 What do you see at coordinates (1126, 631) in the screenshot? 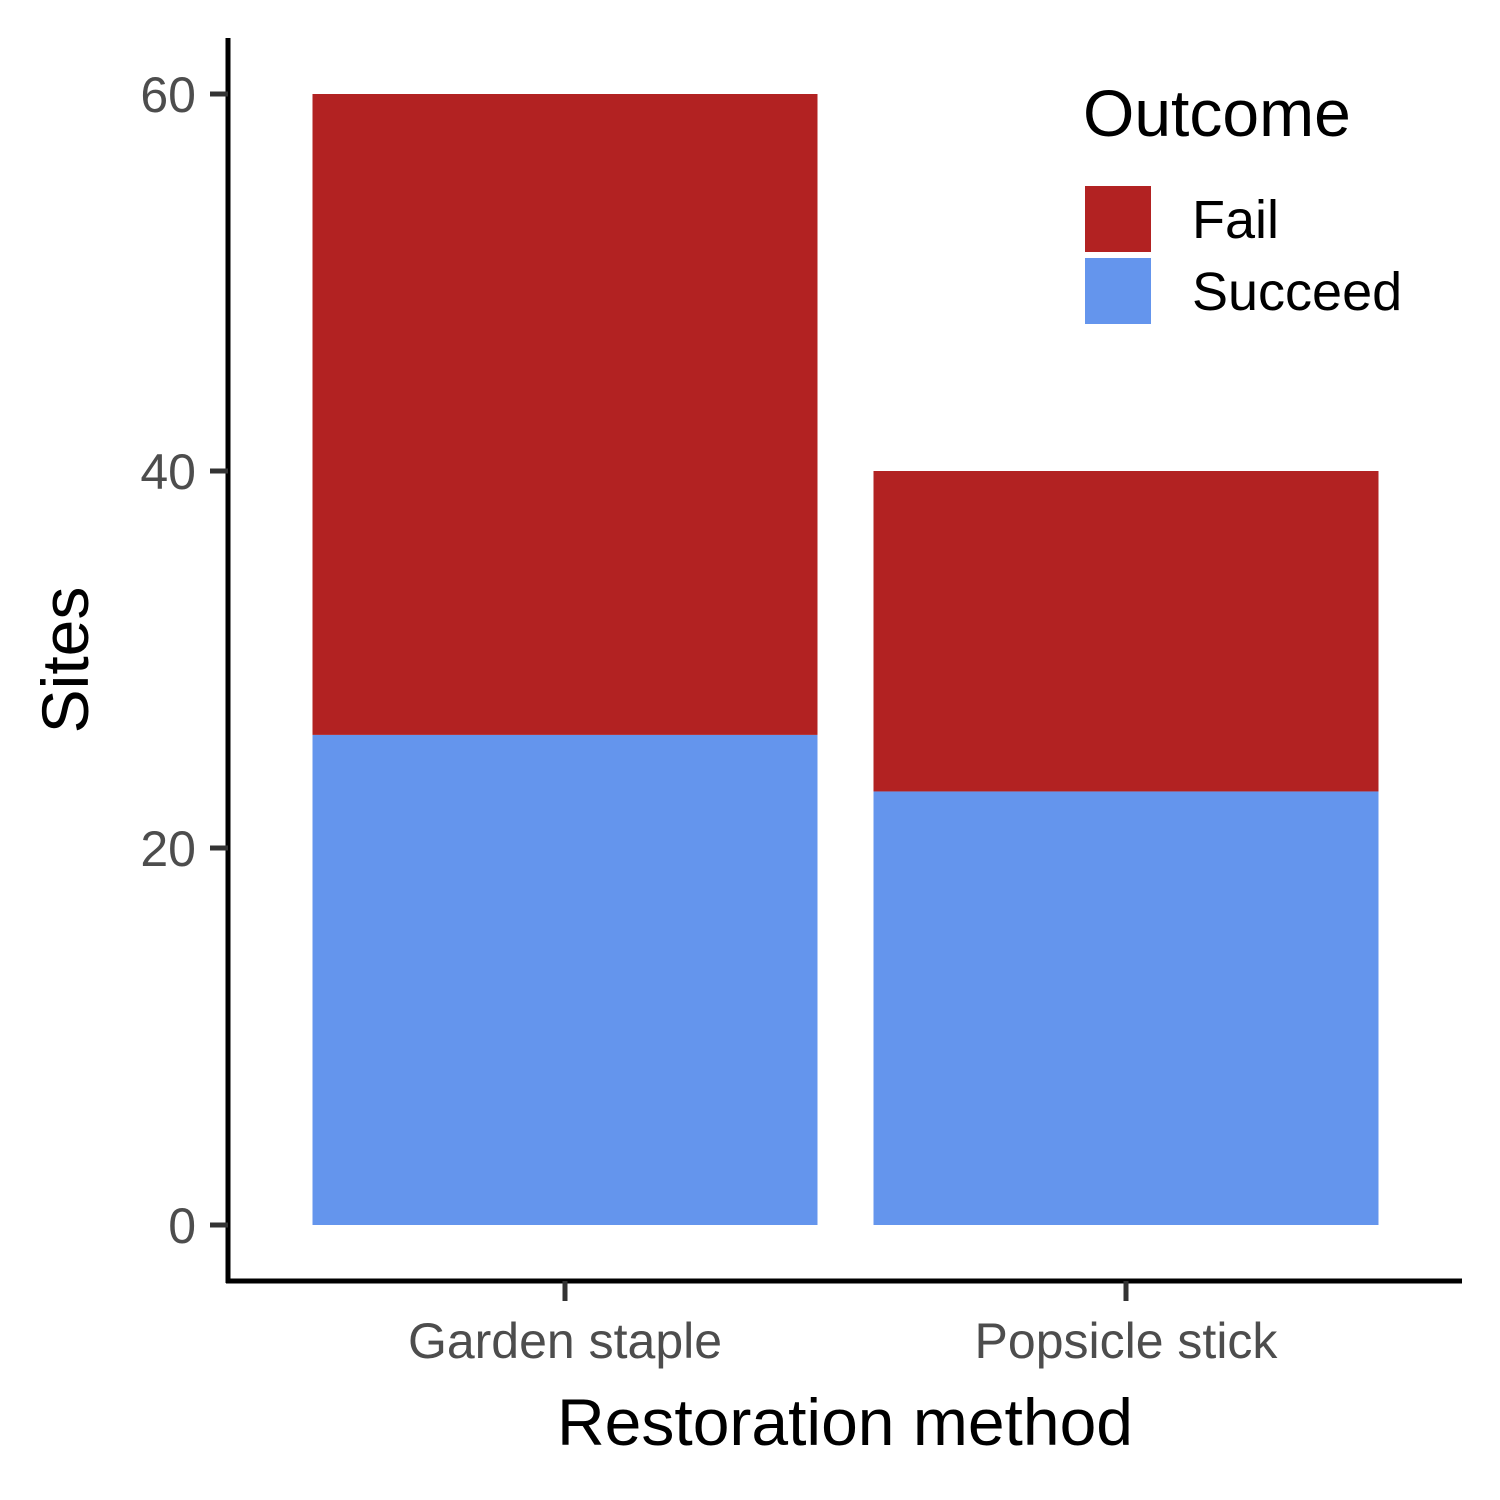
I see `bar-fail-popsicle-stick` at bounding box center [1126, 631].